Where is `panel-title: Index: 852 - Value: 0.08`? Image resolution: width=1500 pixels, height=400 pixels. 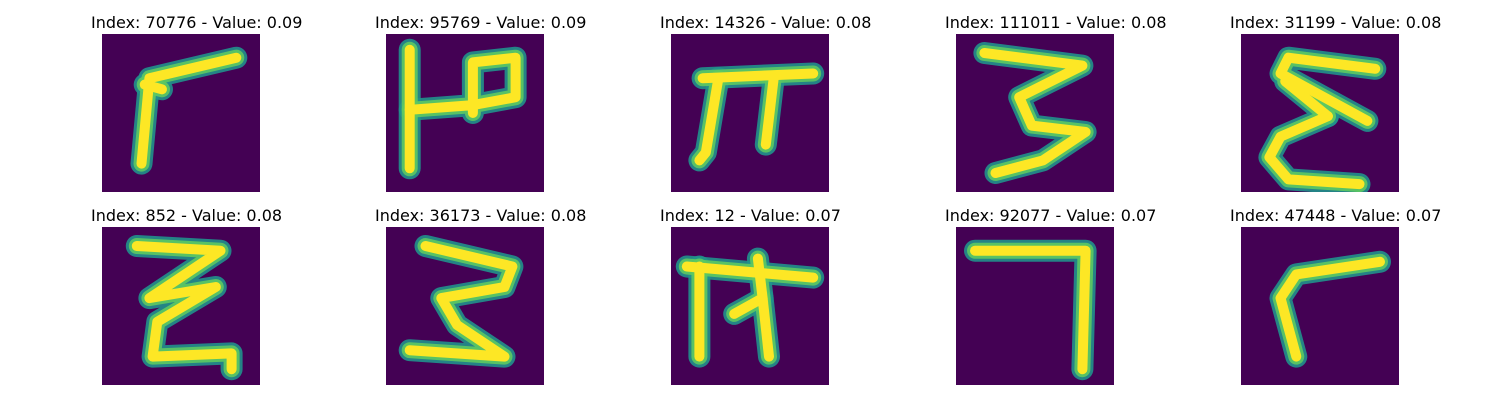 panel-title: Index: 852 - Value: 0.08 is located at coordinates (187, 215).